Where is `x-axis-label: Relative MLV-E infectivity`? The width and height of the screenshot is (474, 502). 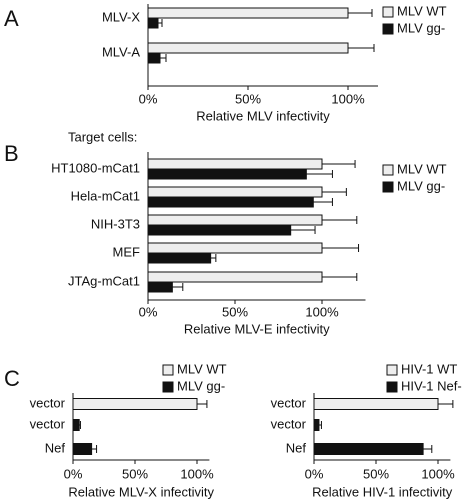 x-axis-label: Relative MLV-E infectivity is located at coordinates (257, 328).